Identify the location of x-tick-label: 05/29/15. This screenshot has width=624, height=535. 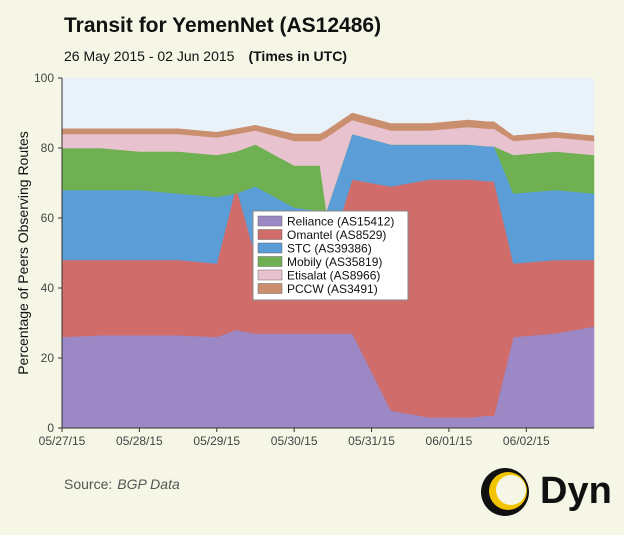
(216, 441).